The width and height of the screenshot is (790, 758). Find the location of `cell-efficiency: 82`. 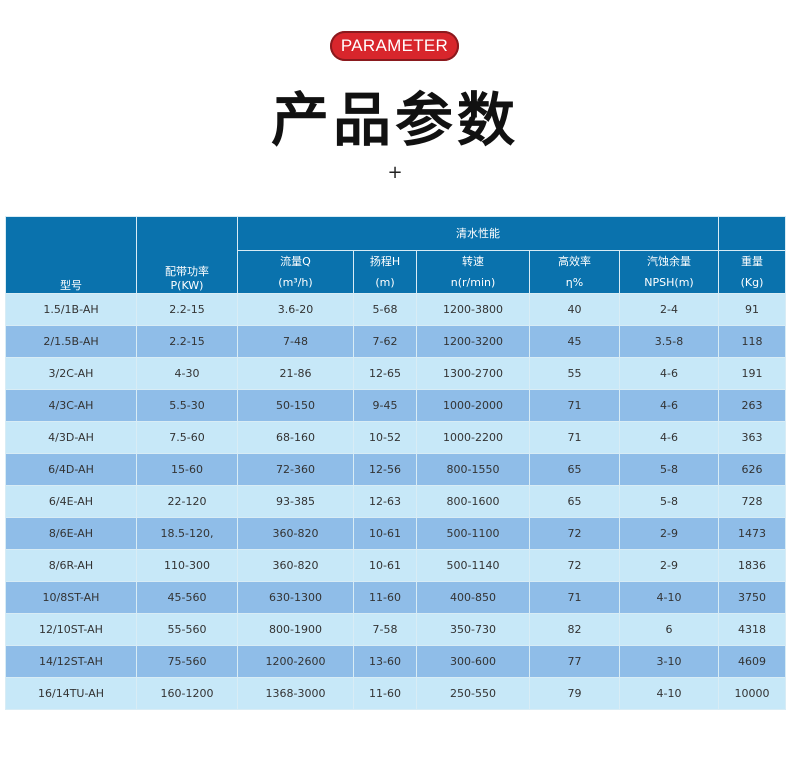

cell-efficiency: 82 is located at coordinates (574, 629).